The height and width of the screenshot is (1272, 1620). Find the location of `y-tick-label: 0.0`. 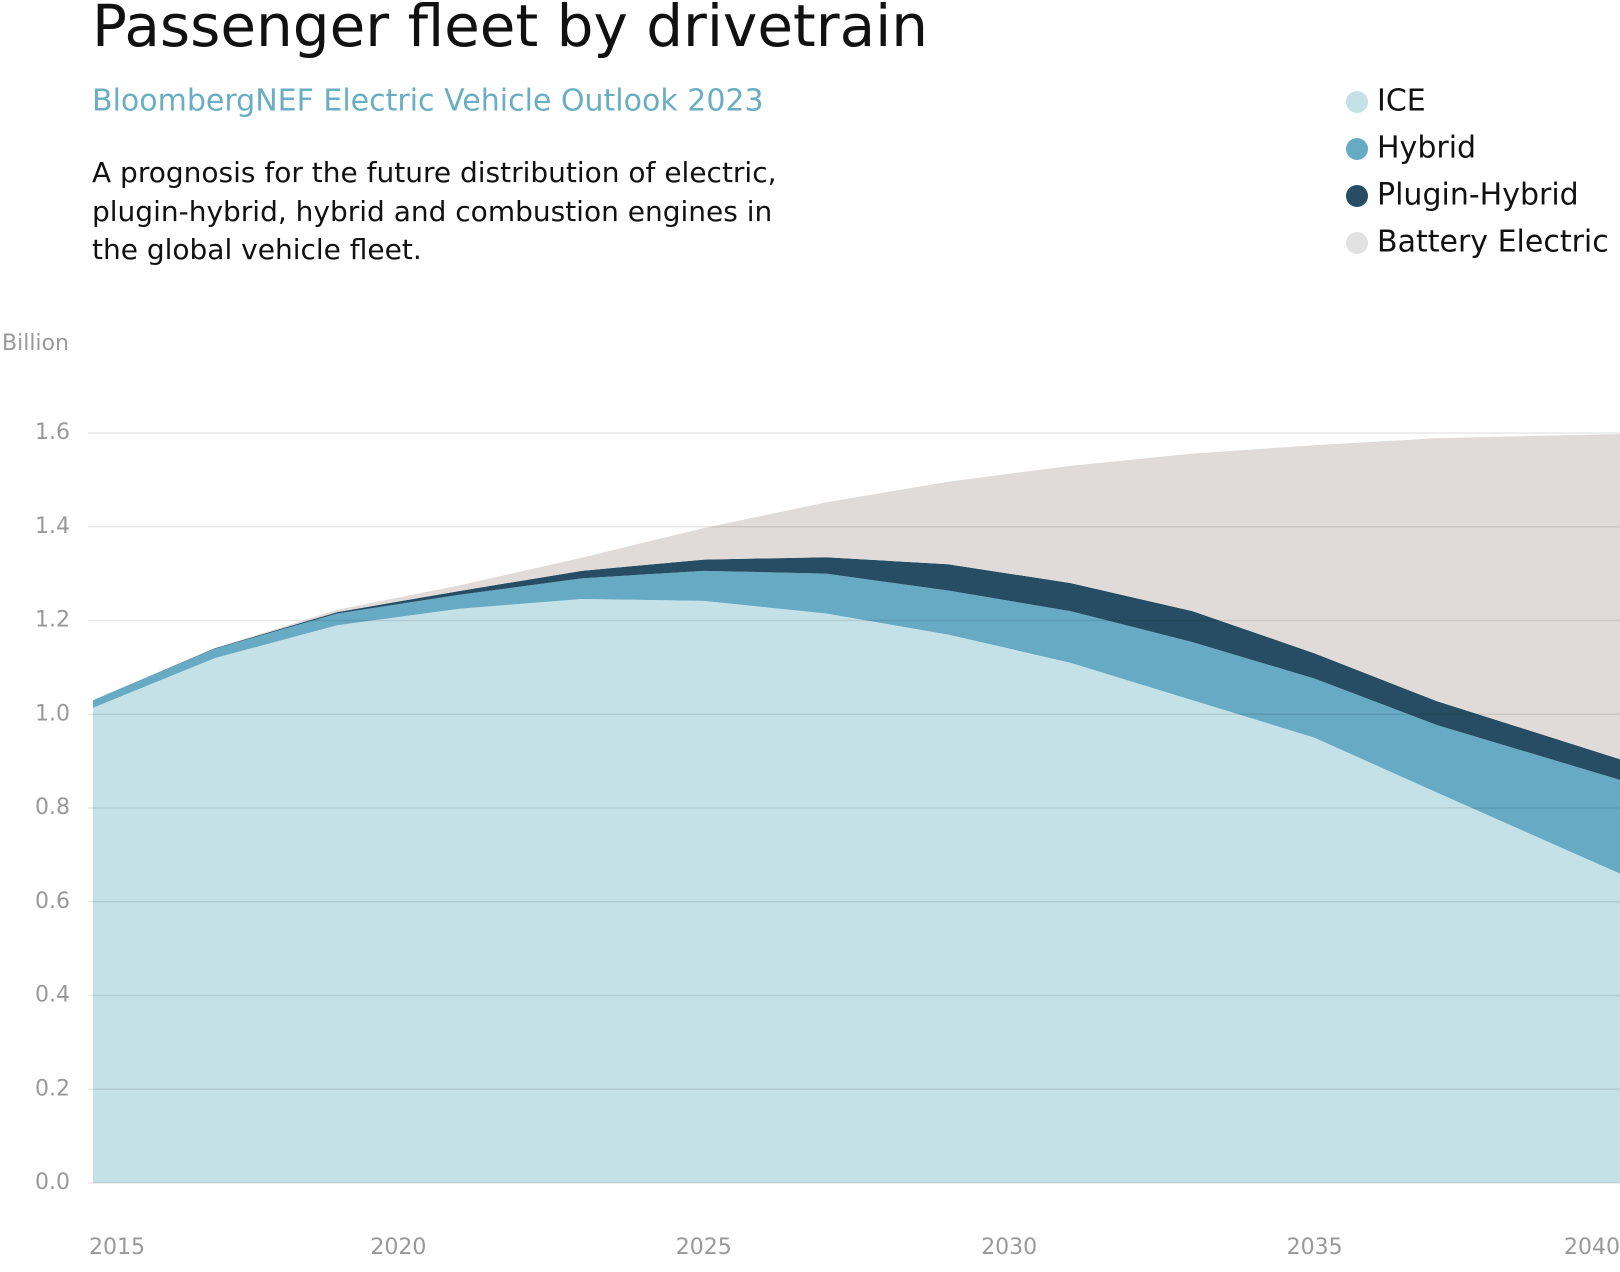

y-tick-label: 0.0 is located at coordinates (52, 1182).